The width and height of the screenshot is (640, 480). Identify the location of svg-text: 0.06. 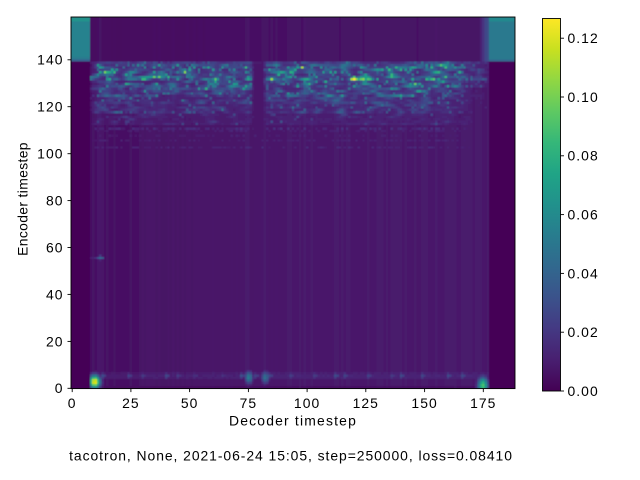
(583, 215).